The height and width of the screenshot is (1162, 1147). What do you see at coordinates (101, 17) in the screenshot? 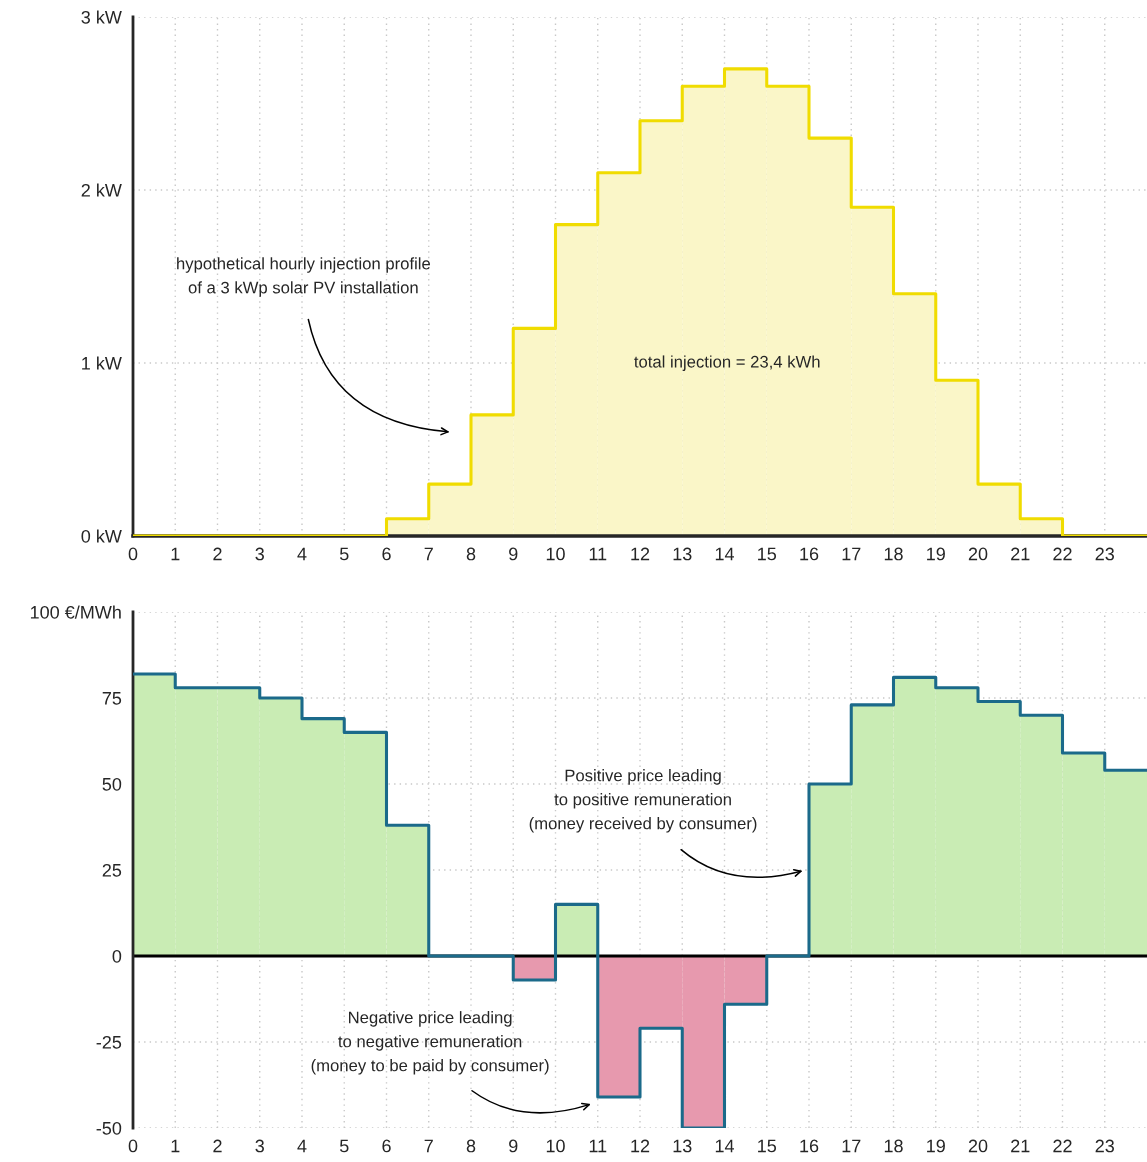
I see `y-tick-label: 3 kW` at bounding box center [101, 17].